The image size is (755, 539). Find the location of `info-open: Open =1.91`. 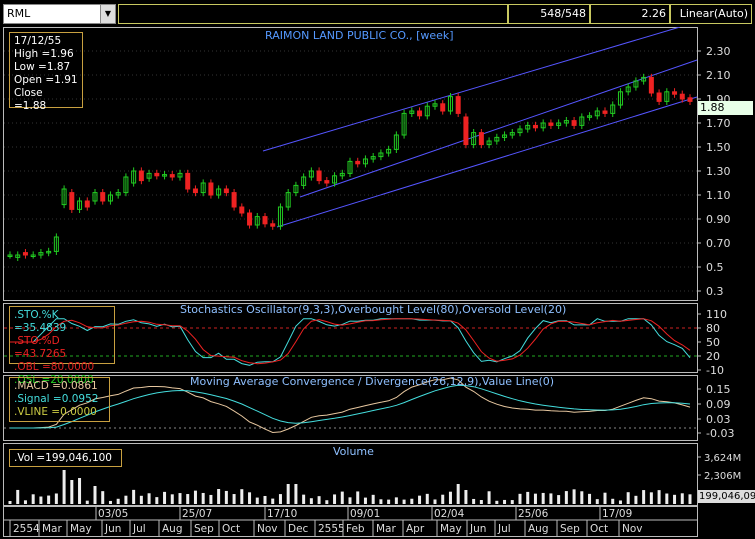

info-open: Open =1.91 is located at coordinates (46, 80).